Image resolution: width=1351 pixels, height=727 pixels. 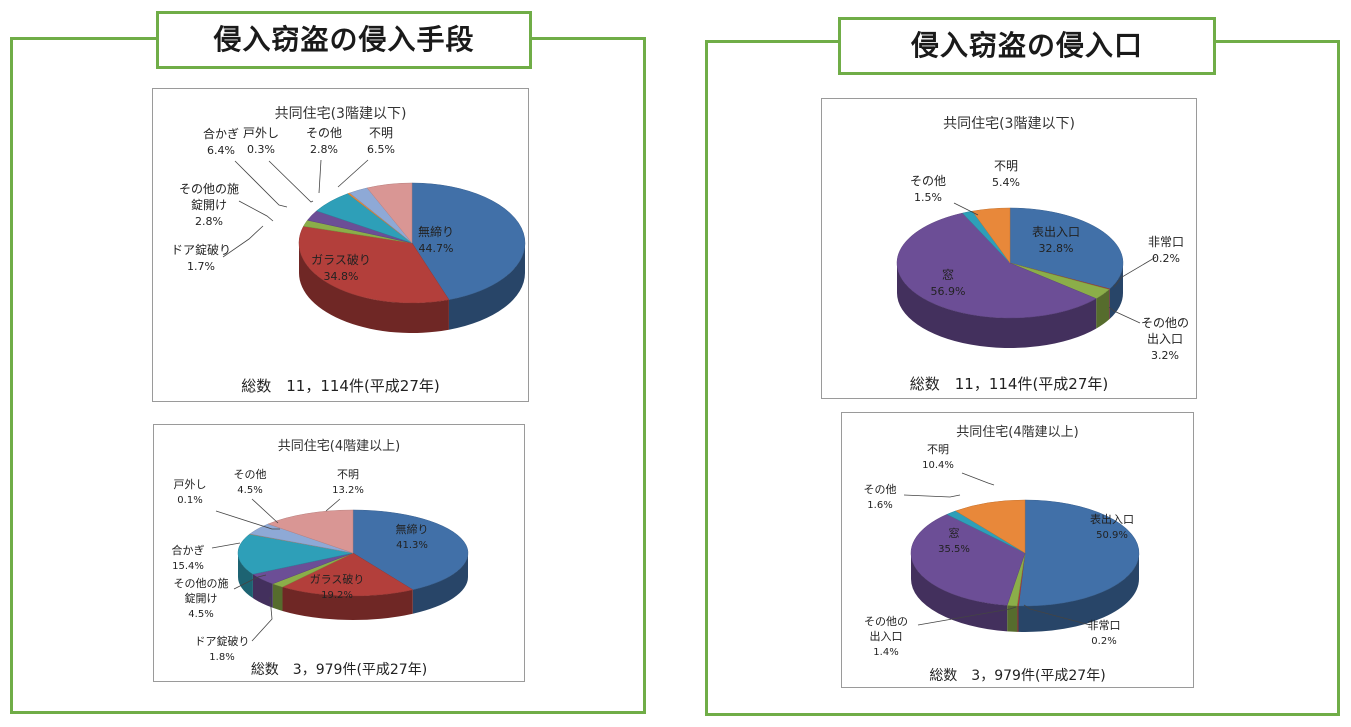 I want to click on pie-slice-合かぎ, so click(x=295, y=554).